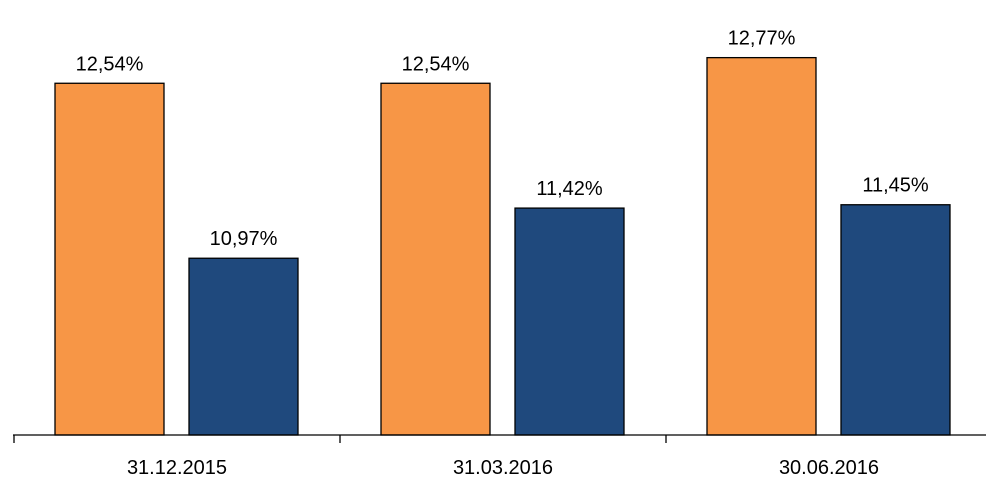  What do you see at coordinates (110, 64) in the screenshot?
I see `data-label-series1-1: 12,54%` at bounding box center [110, 64].